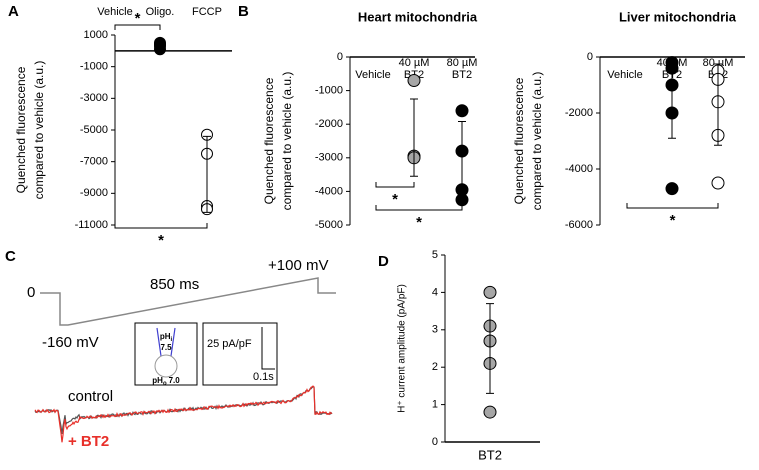  What do you see at coordinates (418, 16) in the screenshot?
I see `chart-title: Heart mitochondria` at bounding box center [418, 16].